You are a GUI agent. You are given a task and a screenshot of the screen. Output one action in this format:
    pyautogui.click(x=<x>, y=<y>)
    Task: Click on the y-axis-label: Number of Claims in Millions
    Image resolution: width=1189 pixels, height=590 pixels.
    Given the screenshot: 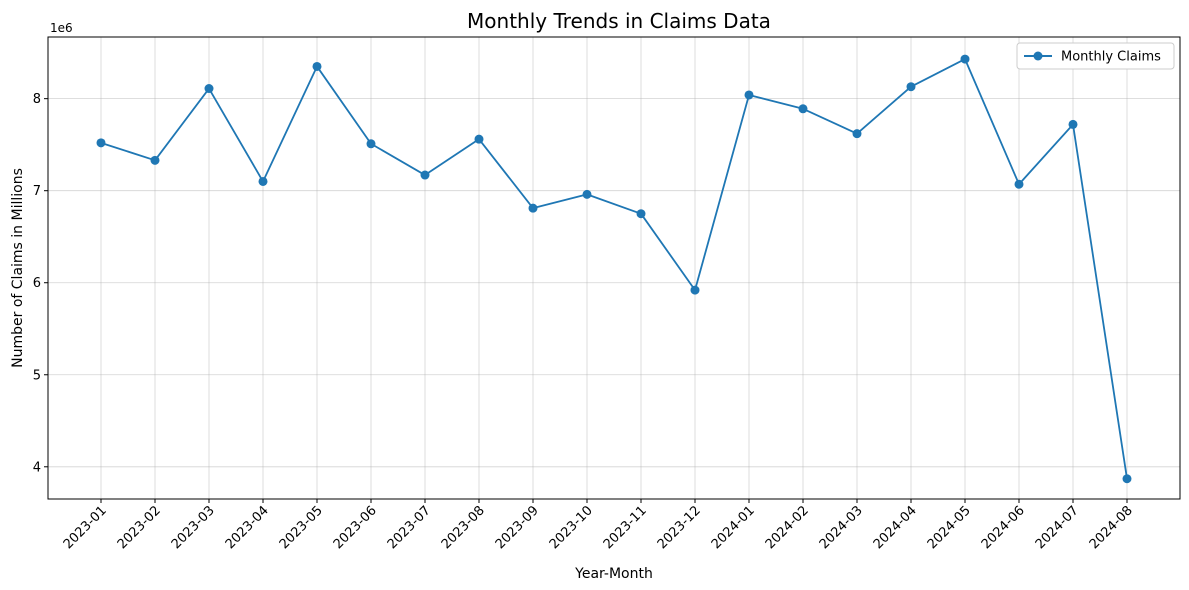 What is the action you would take?
    pyautogui.click(x=18, y=268)
    